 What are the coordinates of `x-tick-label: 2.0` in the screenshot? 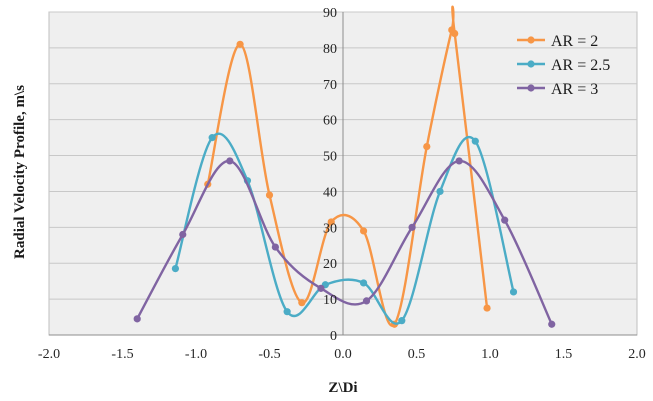 It's located at (637, 354).